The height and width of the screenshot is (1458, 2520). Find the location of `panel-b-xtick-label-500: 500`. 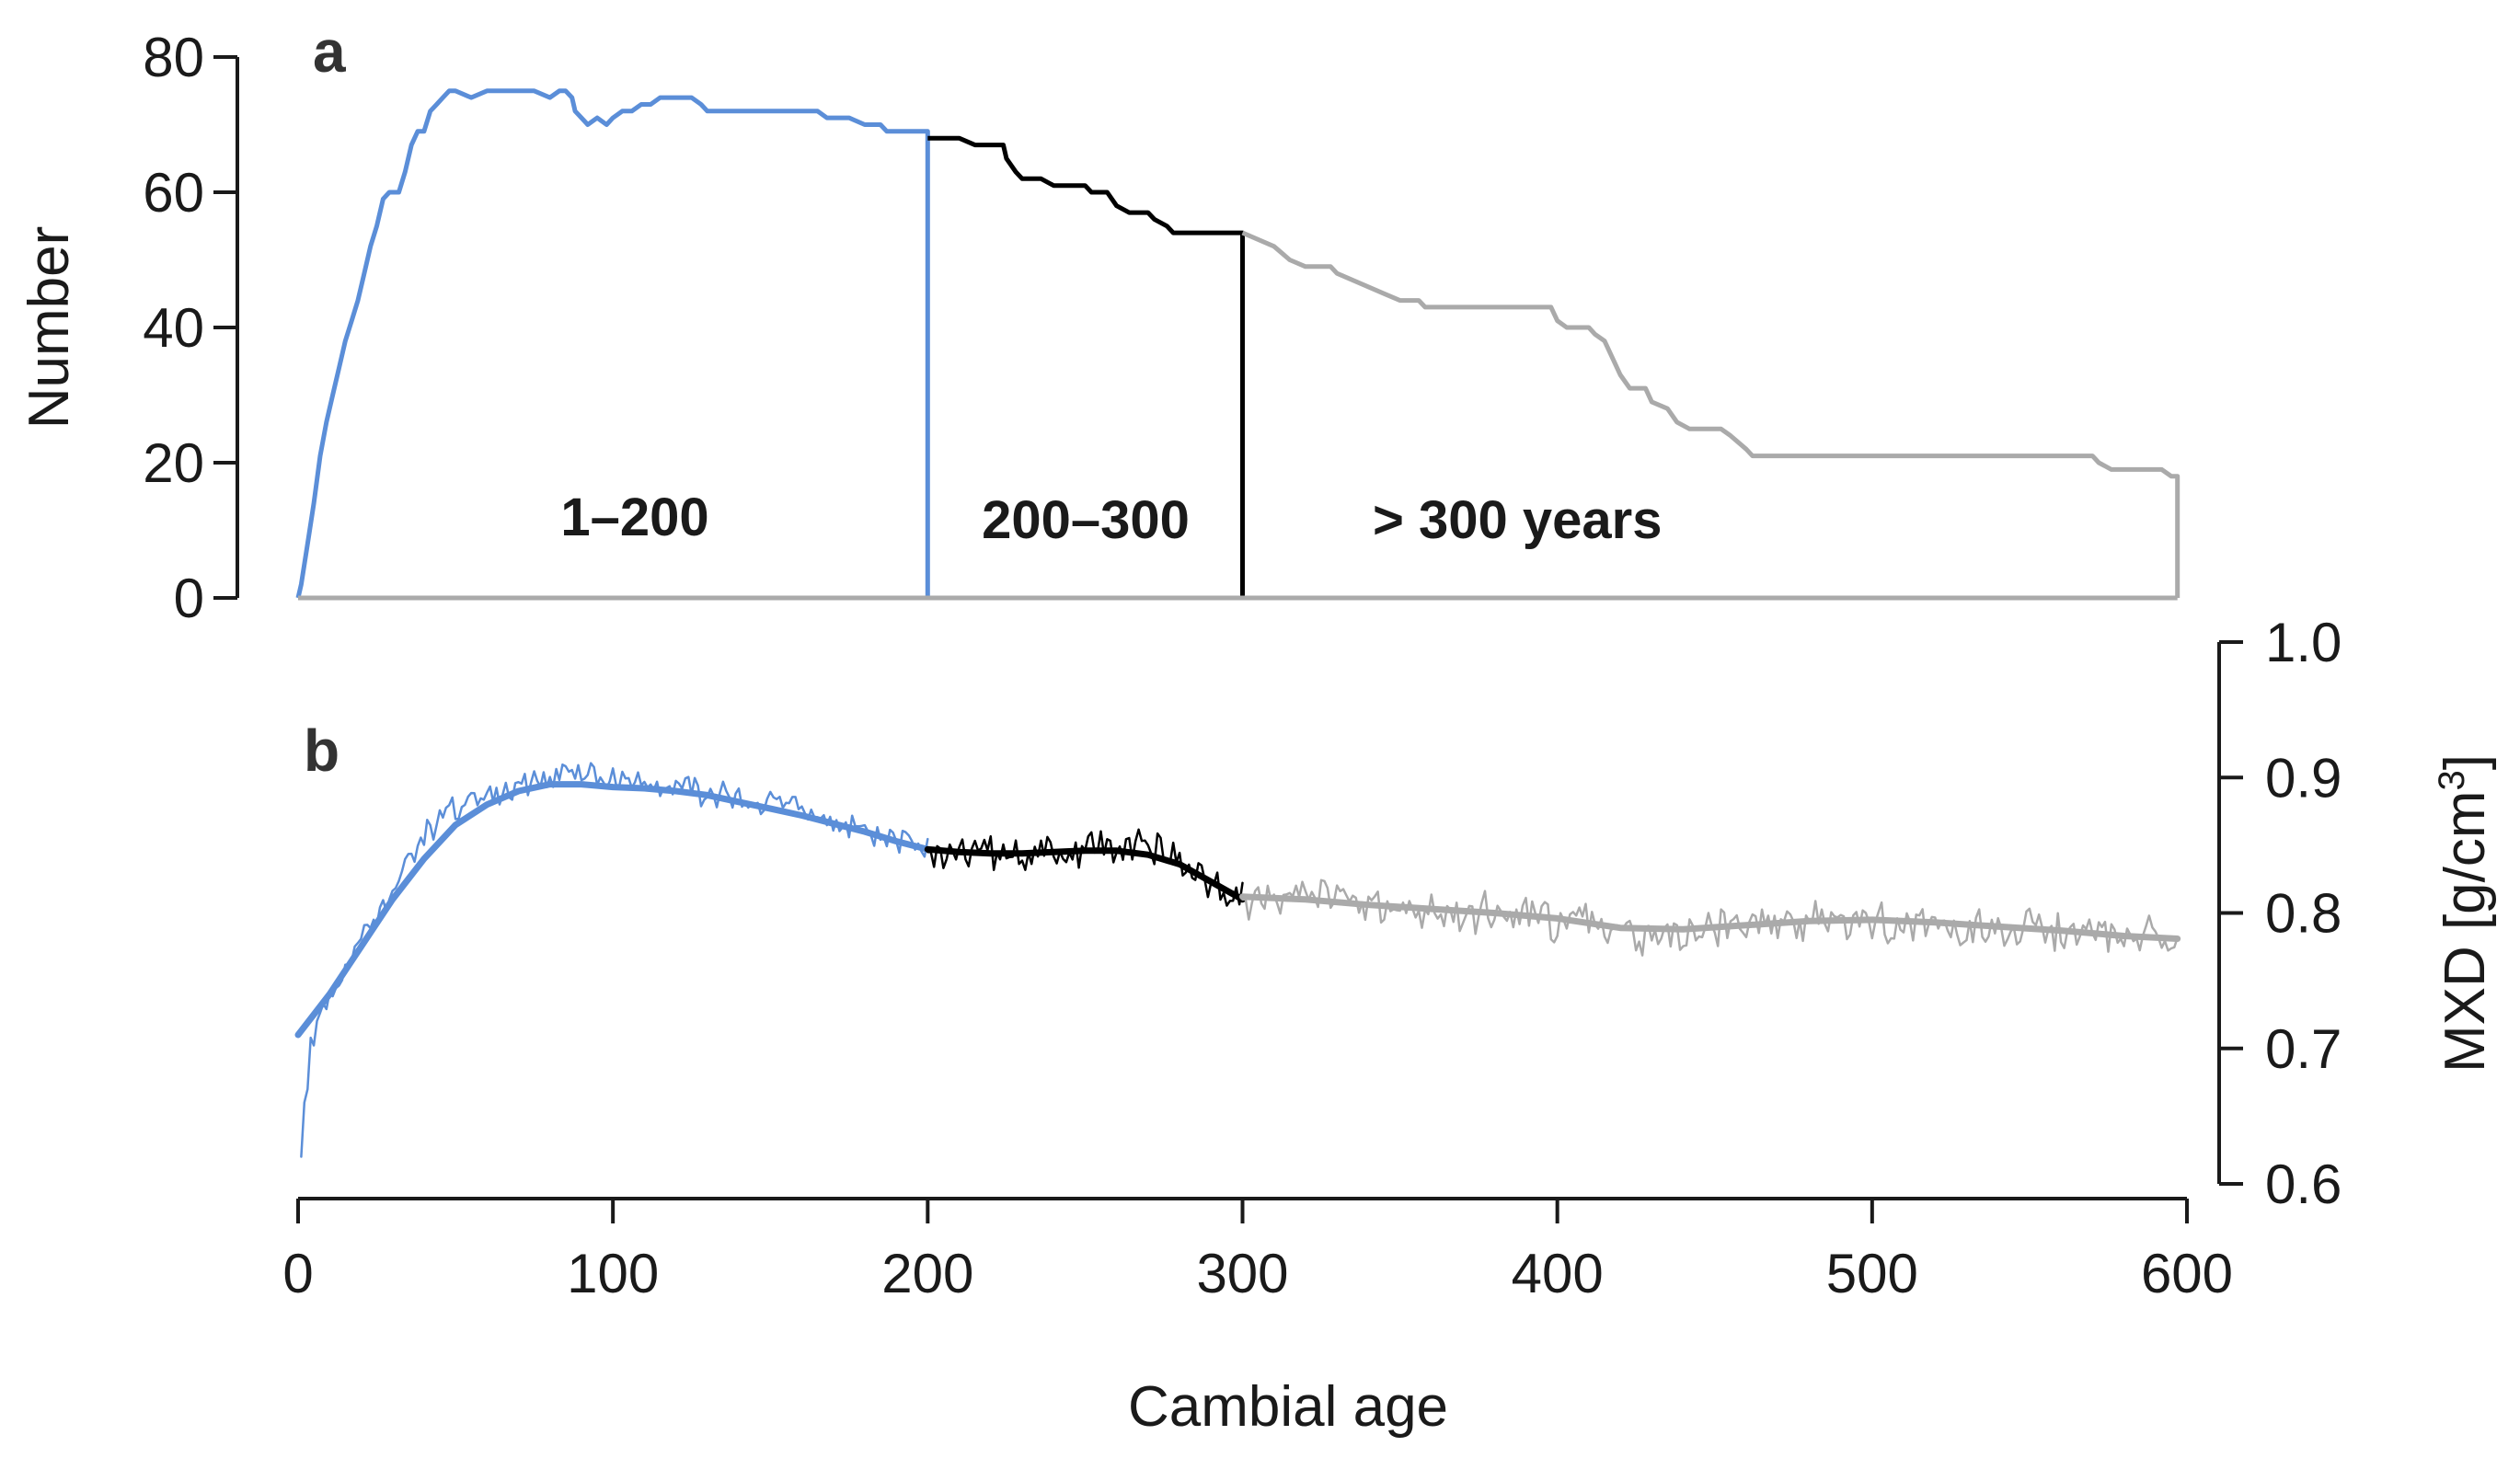

panel-b-xtick-label-500: 500 is located at coordinates (1872, 1273).